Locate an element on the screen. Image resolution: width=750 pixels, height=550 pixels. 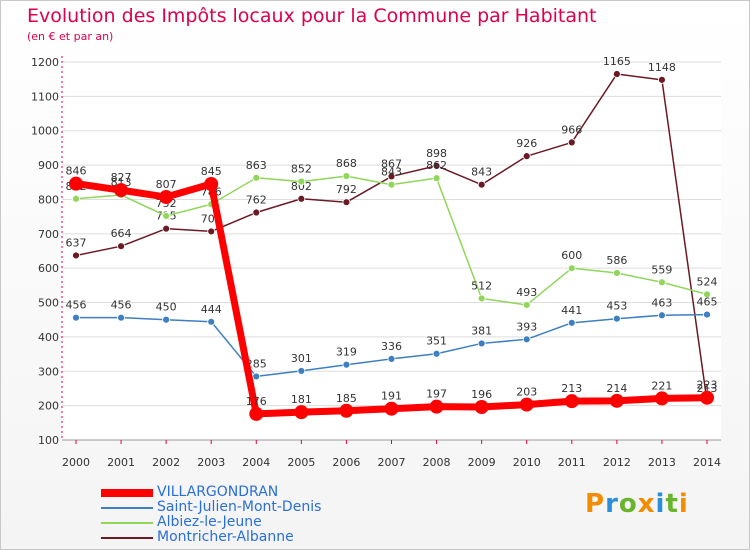
data-label: 285 is located at coordinates (256, 363).